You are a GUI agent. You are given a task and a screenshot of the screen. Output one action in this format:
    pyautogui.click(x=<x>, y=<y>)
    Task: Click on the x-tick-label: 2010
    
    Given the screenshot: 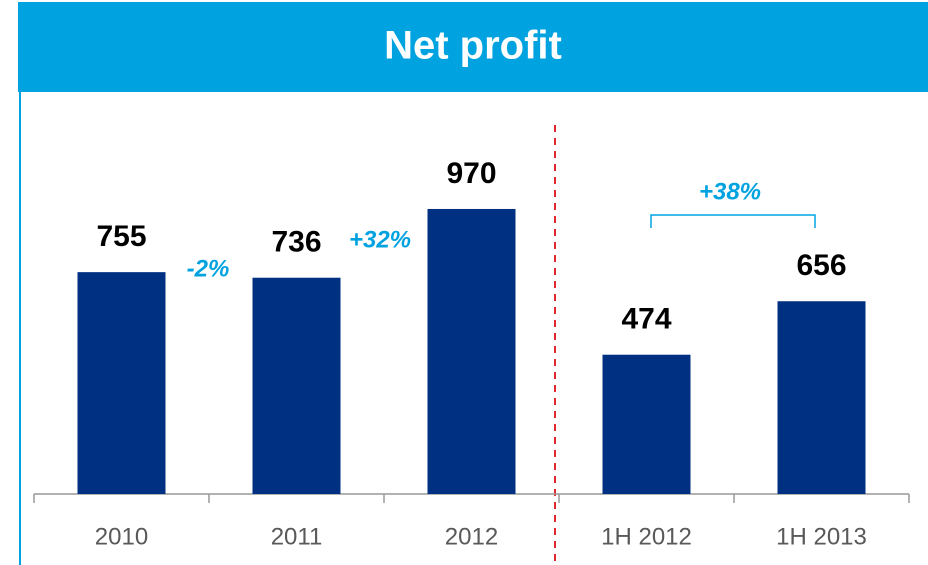 What is the action you would take?
    pyautogui.click(x=121, y=536)
    